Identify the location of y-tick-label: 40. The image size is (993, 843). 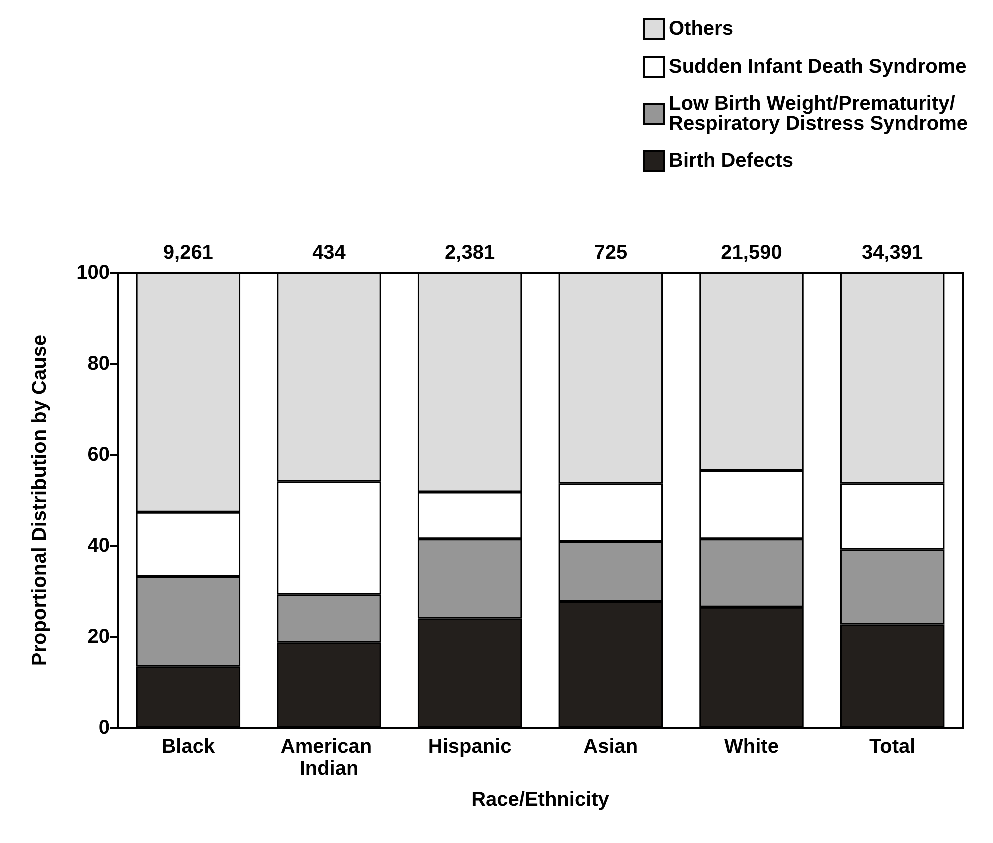
(99, 546).